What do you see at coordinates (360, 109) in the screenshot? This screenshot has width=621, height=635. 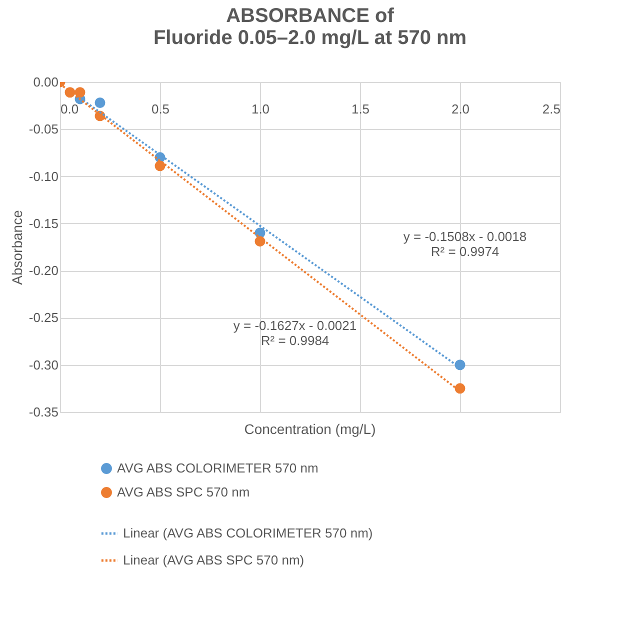 I see `x-tick-label: 1.5` at bounding box center [360, 109].